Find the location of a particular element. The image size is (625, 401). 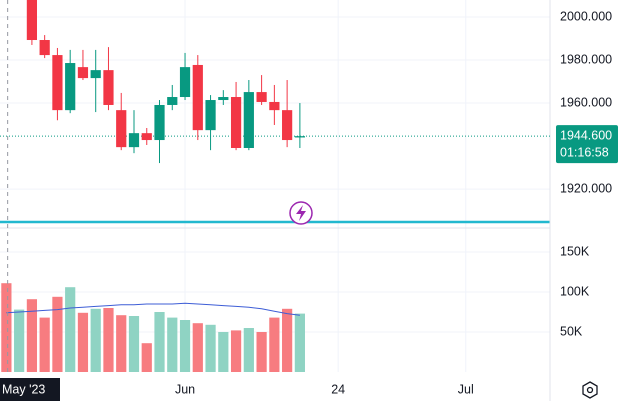

volume-tick-label: 50K is located at coordinates (571, 331).